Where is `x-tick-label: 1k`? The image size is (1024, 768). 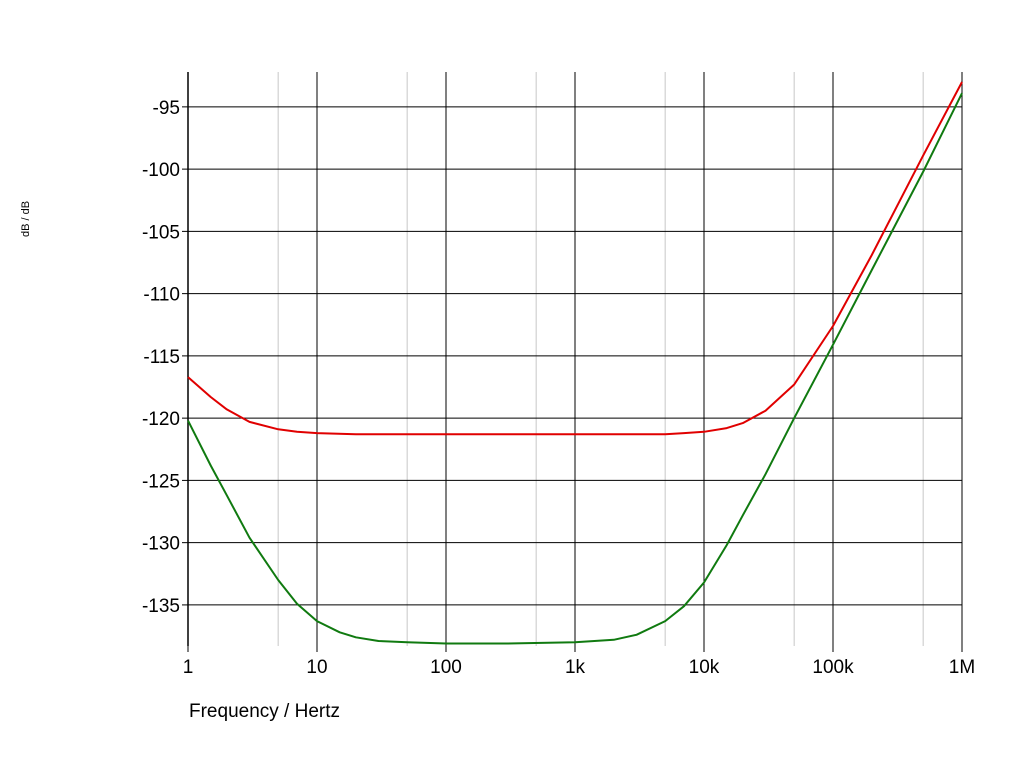
x-tick-label: 1k is located at coordinates (575, 667).